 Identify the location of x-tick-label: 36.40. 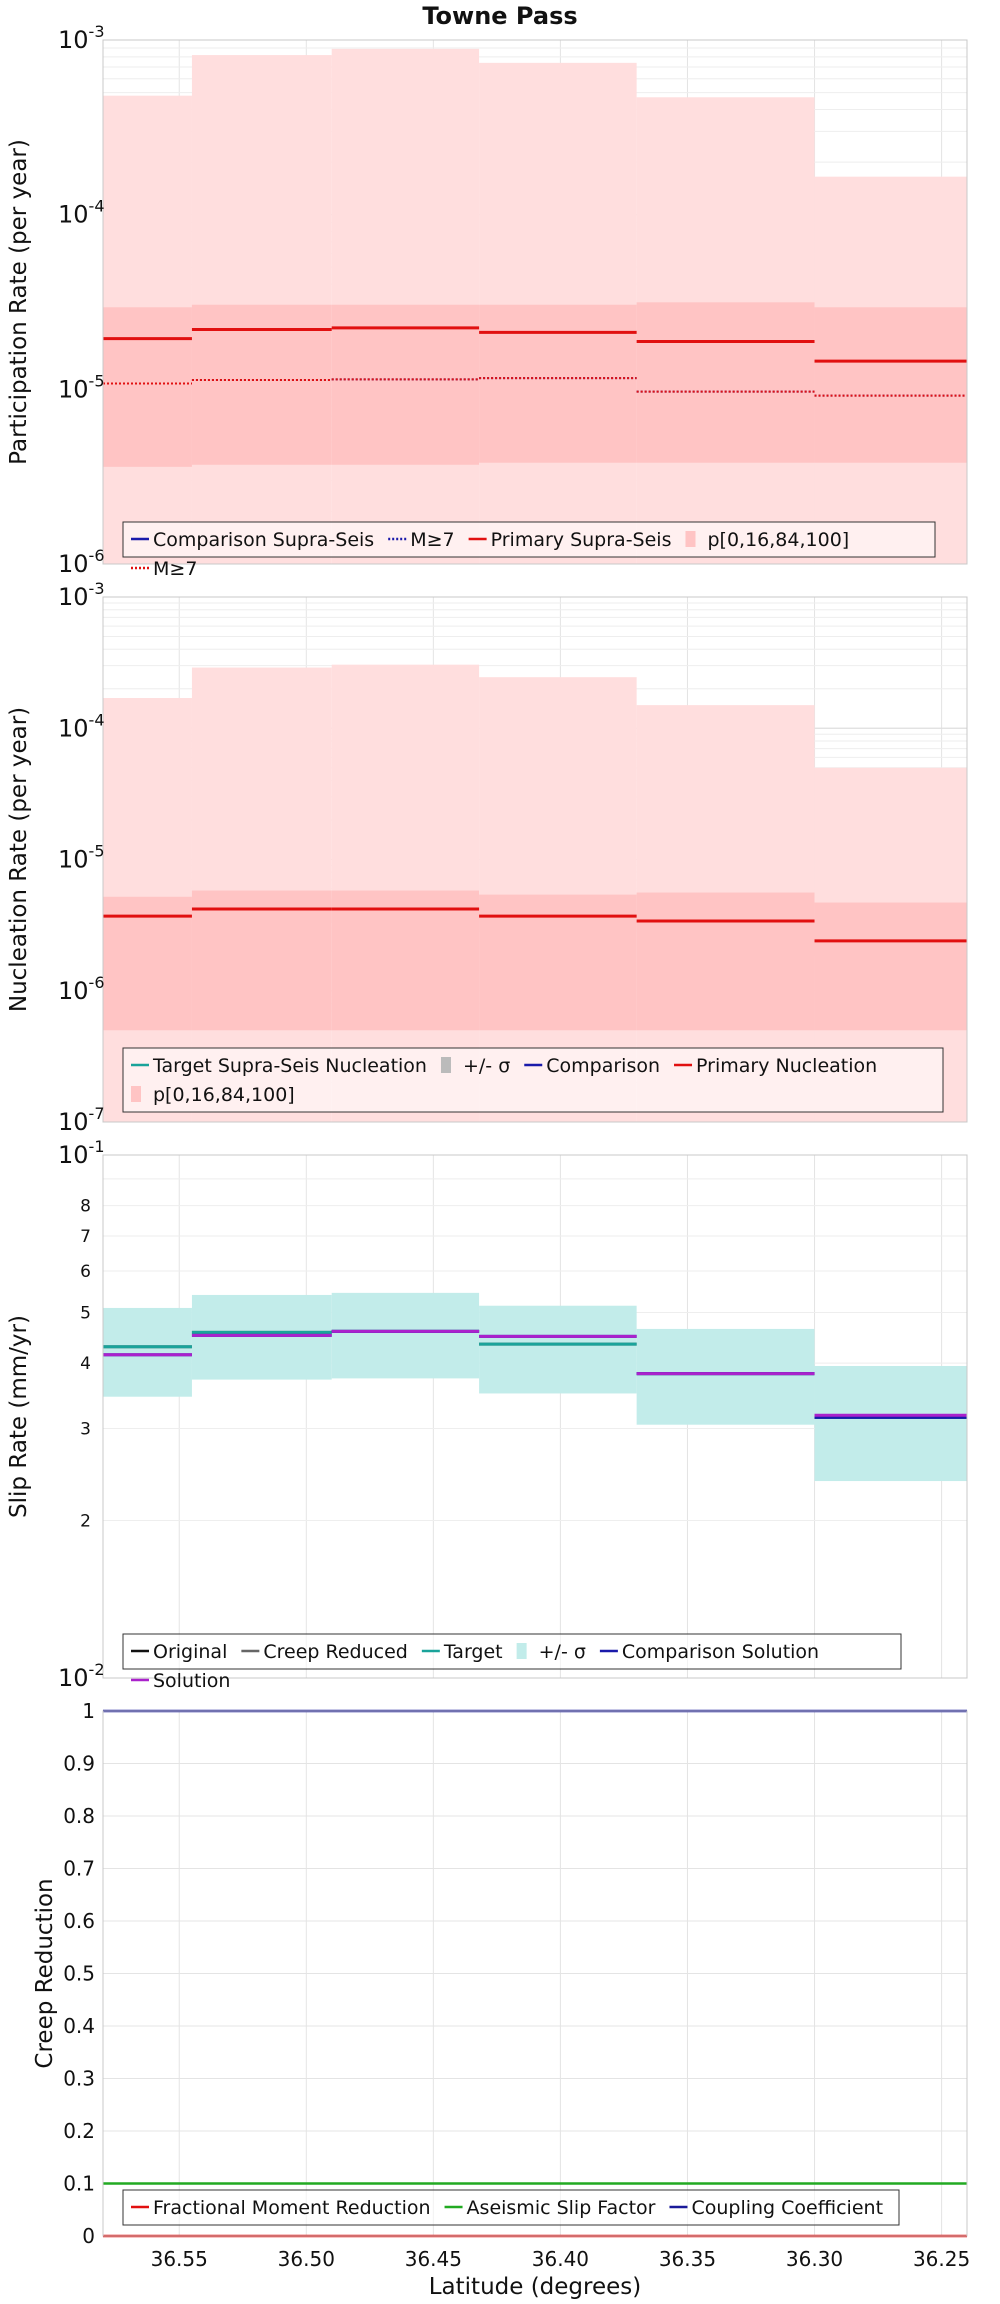
(560, 2259).